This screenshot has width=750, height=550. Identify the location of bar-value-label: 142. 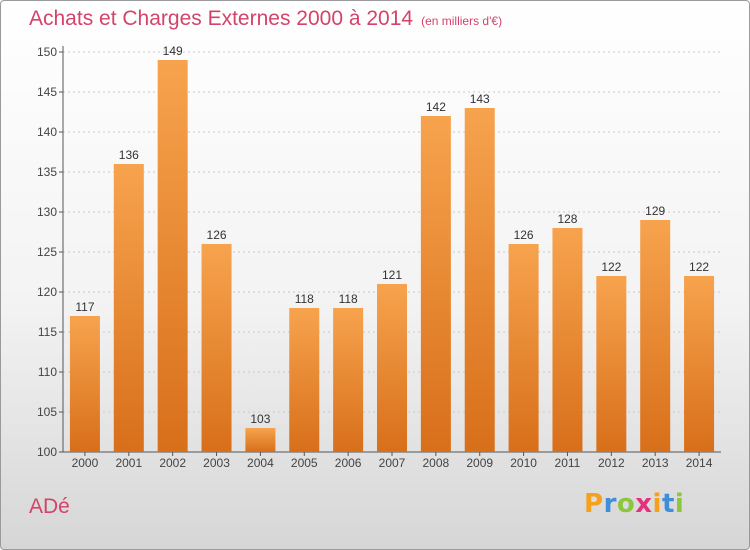
(436, 107).